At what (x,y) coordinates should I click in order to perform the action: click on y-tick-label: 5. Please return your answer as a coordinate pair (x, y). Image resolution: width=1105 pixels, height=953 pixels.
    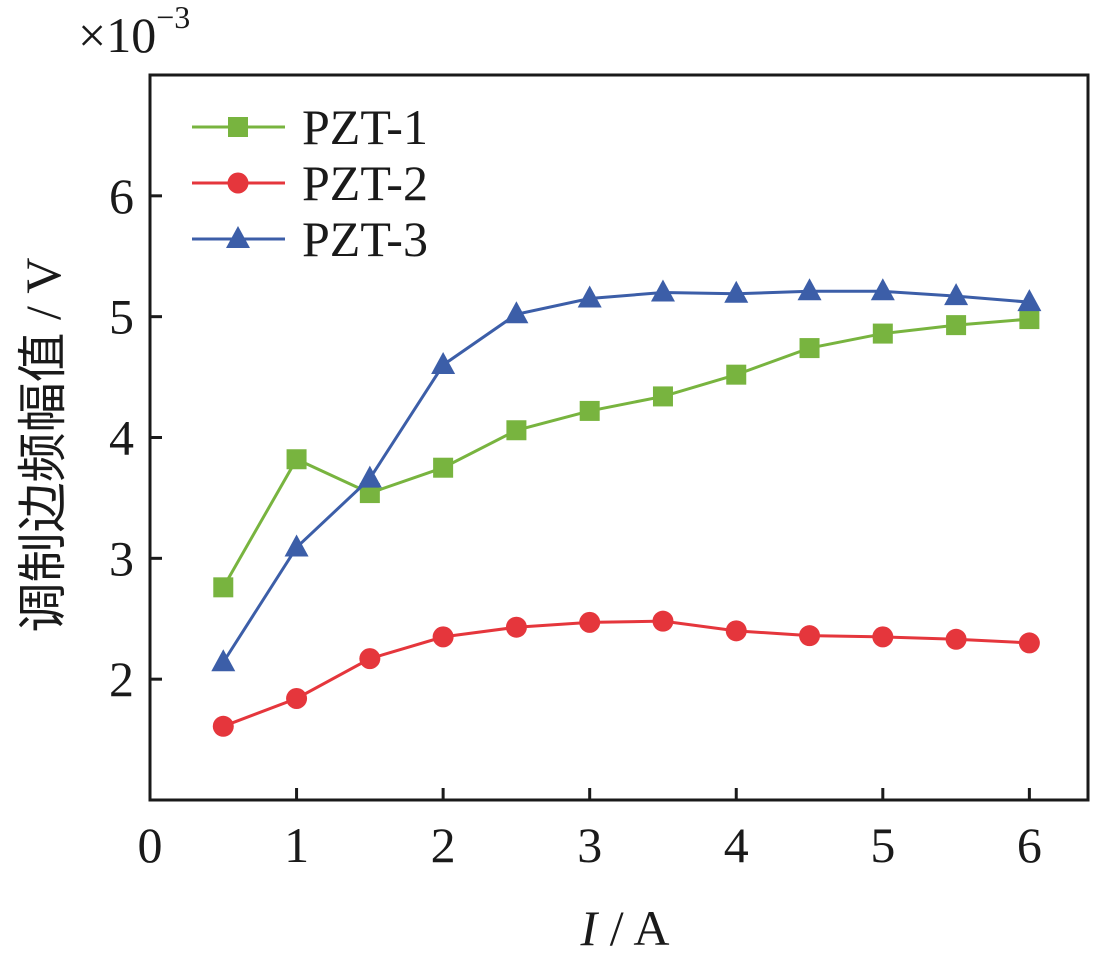
    Looking at the image, I should click on (121, 317).